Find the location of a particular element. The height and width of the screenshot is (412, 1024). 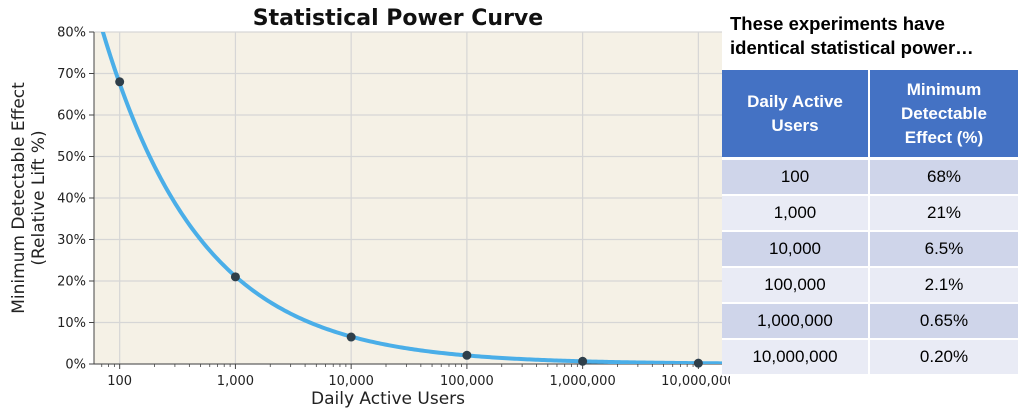

y-axis-title-line: (Relative Lift %) is located at coordinates (39, 197).